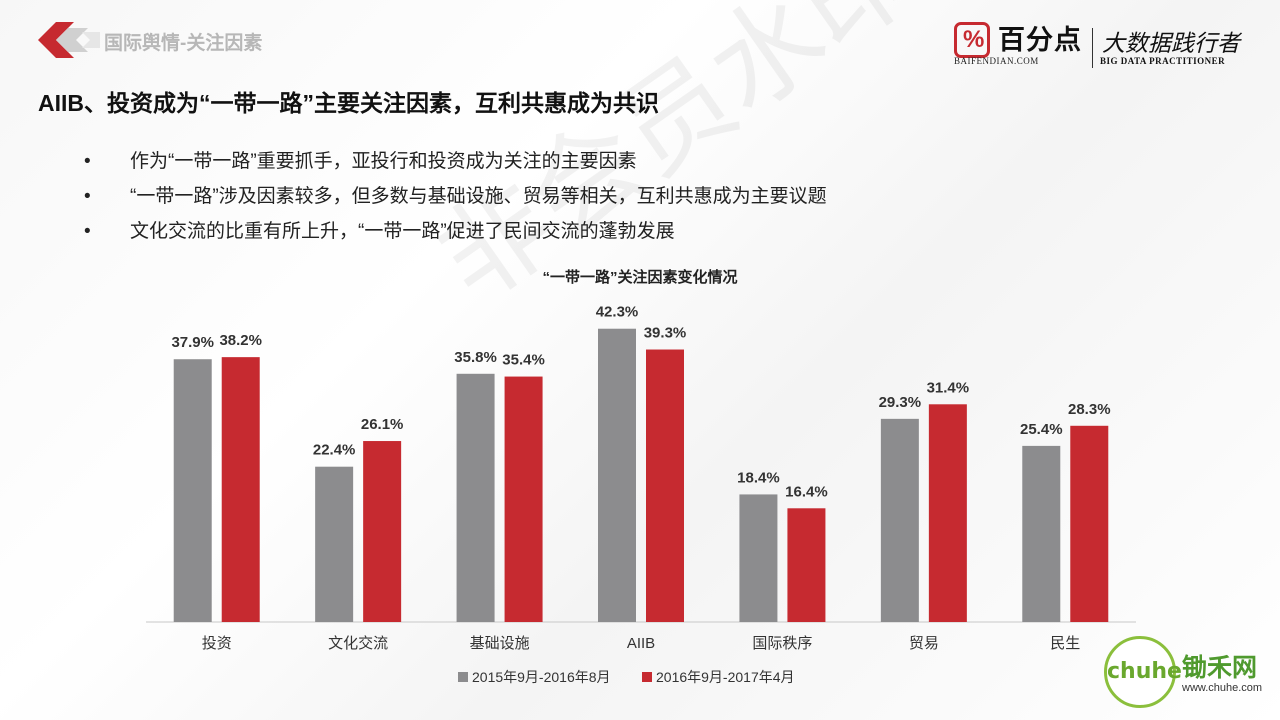 Image resolution: width=1280 pixels, height=720 pixels. Describe the element at coordinates (334, 450) in the screenshot. I see `data-label: 22.4%` at that location.